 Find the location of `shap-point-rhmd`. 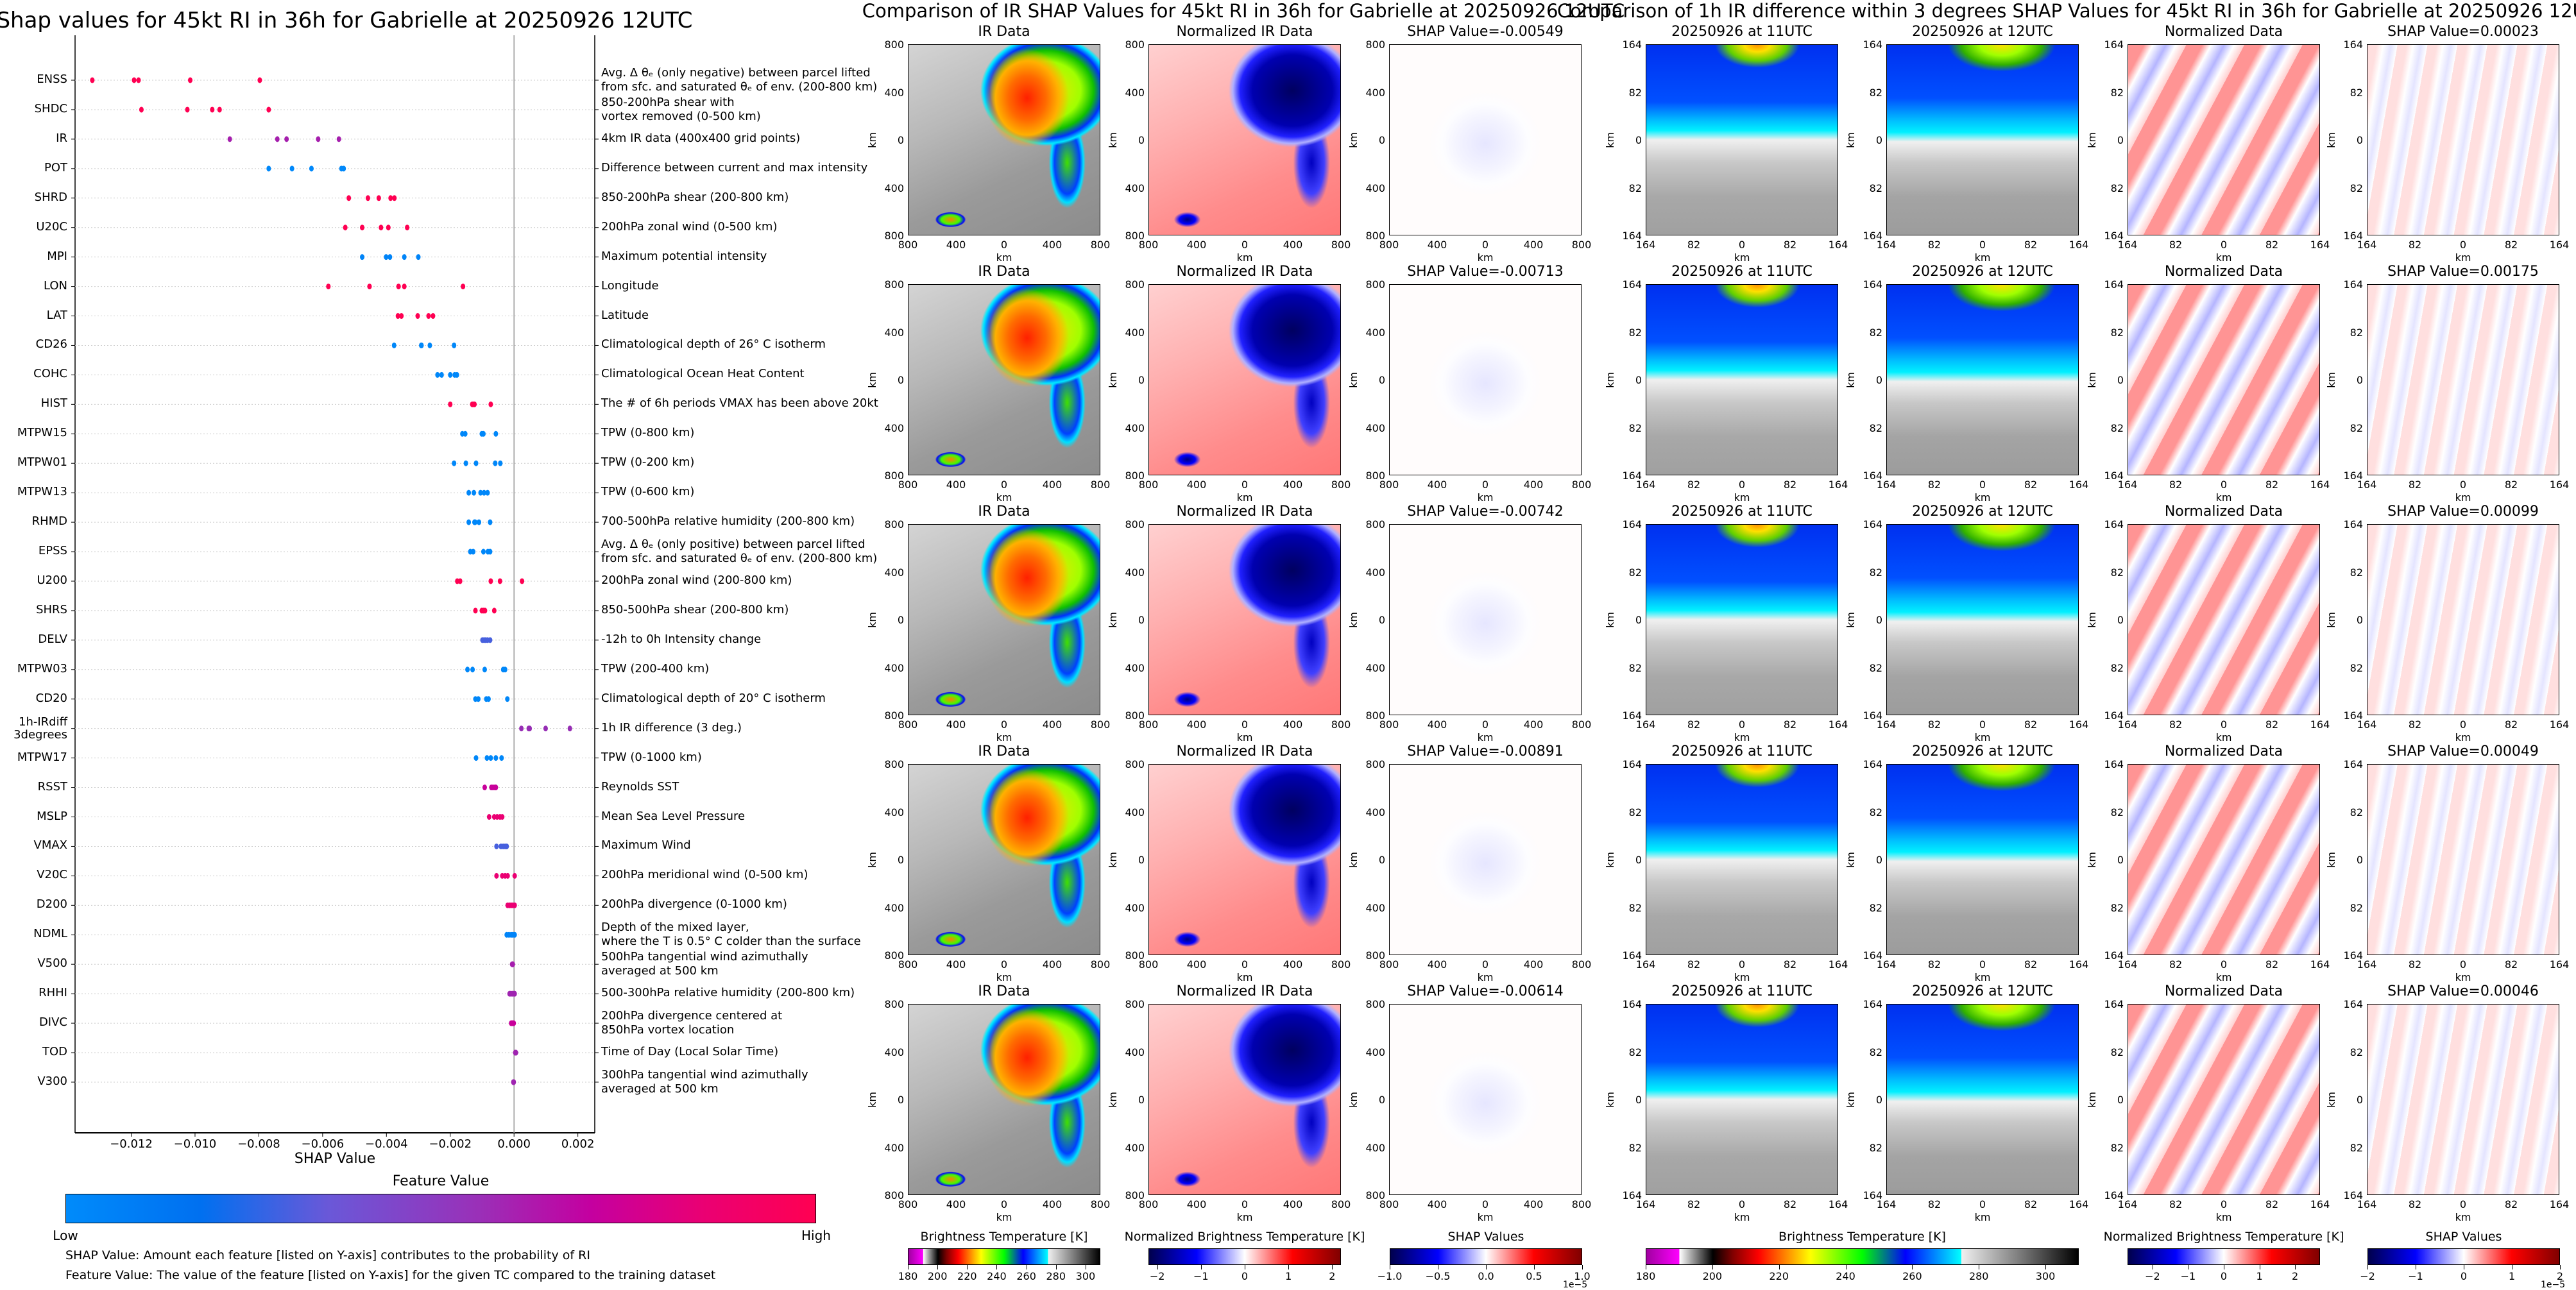

shap-point-rhmd is located at coordinates (490, 522).